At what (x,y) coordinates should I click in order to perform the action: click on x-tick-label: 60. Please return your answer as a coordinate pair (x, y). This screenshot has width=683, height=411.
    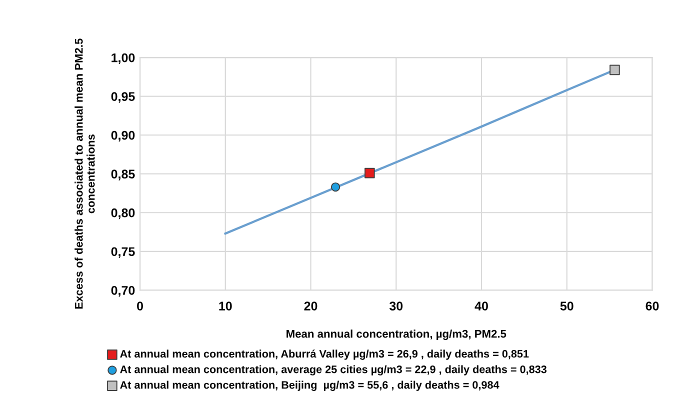
    Looking at the image, I should click on (652, 306).